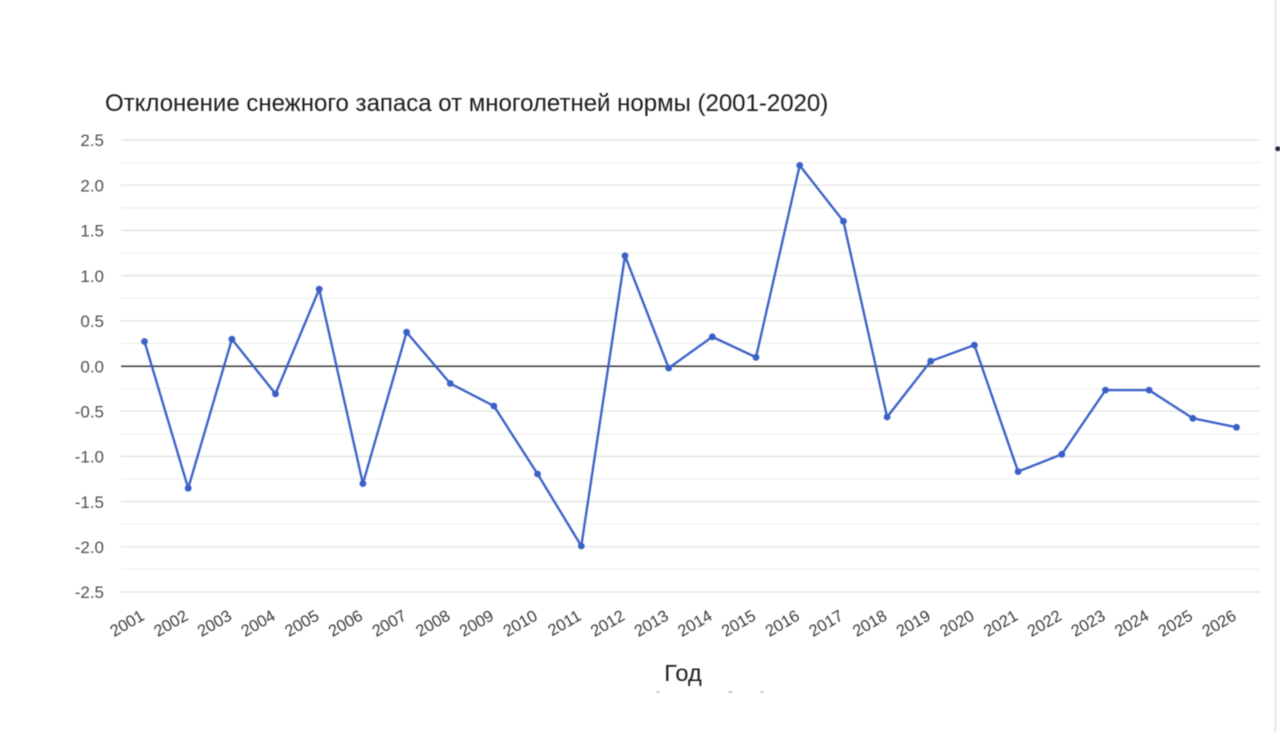  Describe the element at coordinates (89, 411) in the screenshot. I see `svg-text: -0.5` at that location.